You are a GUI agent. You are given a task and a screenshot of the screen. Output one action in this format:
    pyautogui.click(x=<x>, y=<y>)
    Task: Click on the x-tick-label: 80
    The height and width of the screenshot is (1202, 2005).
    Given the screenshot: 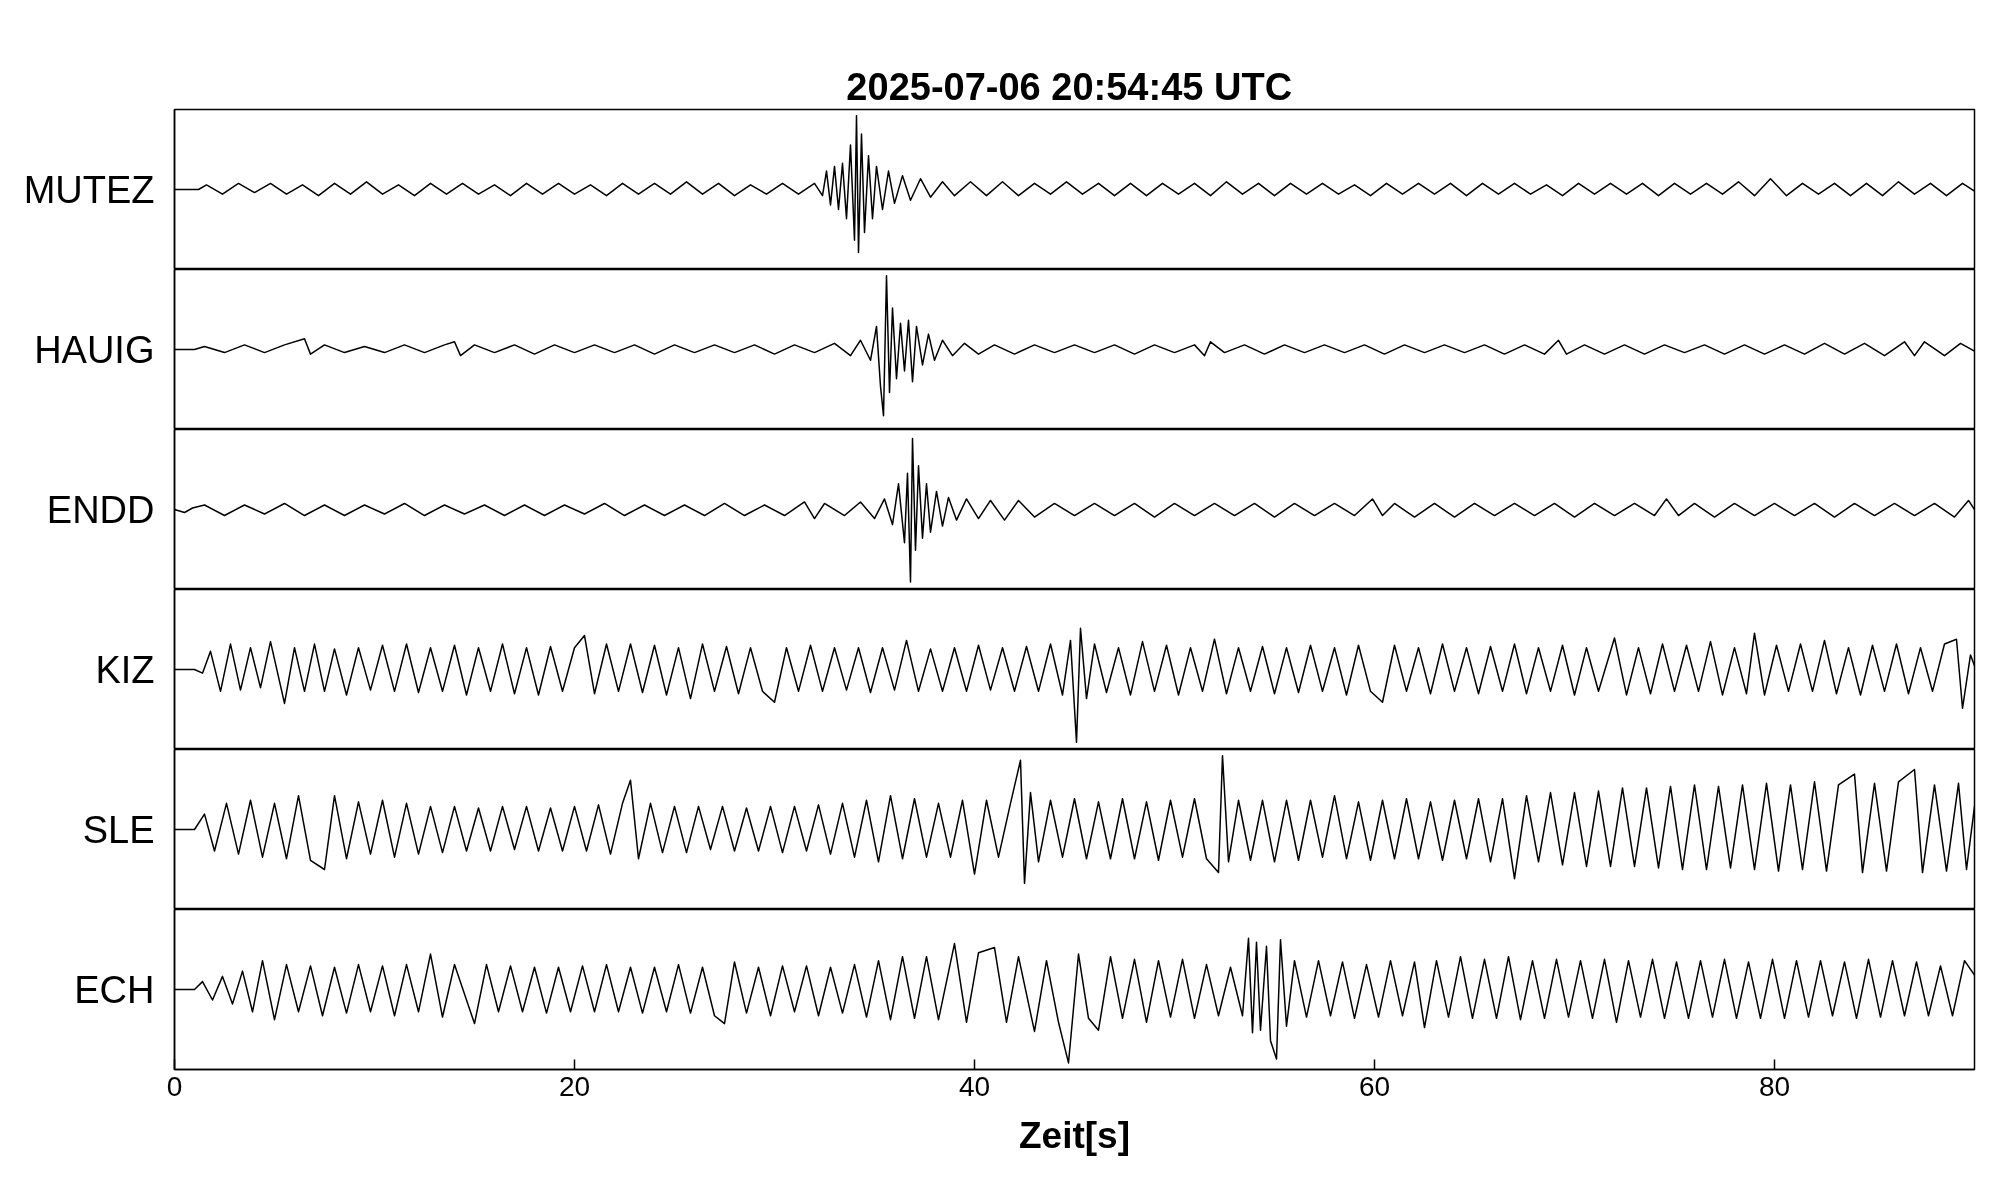 What is the action you would take?
    pyautogui.click(x=1774, y=1086)
    